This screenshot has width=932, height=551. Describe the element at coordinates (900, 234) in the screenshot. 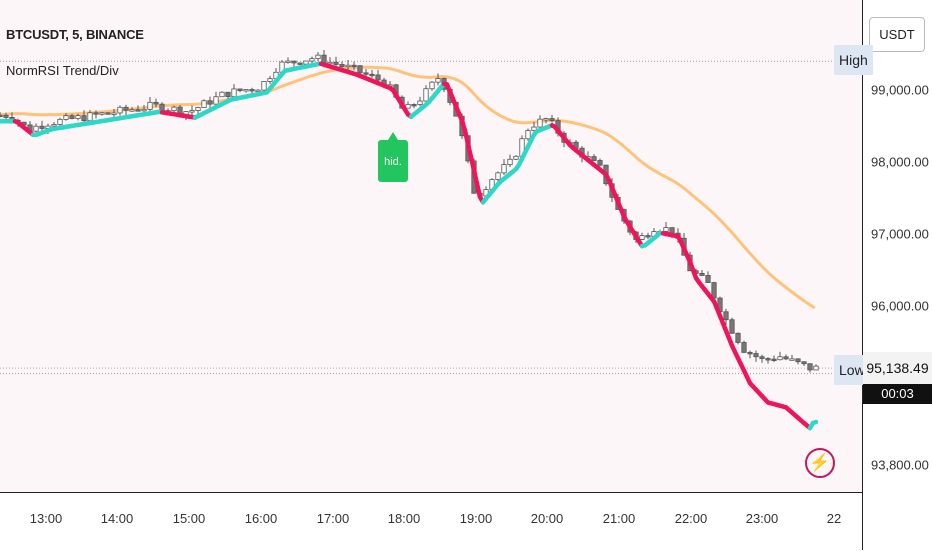

I see `price-tick: 97,000.00` at that location.